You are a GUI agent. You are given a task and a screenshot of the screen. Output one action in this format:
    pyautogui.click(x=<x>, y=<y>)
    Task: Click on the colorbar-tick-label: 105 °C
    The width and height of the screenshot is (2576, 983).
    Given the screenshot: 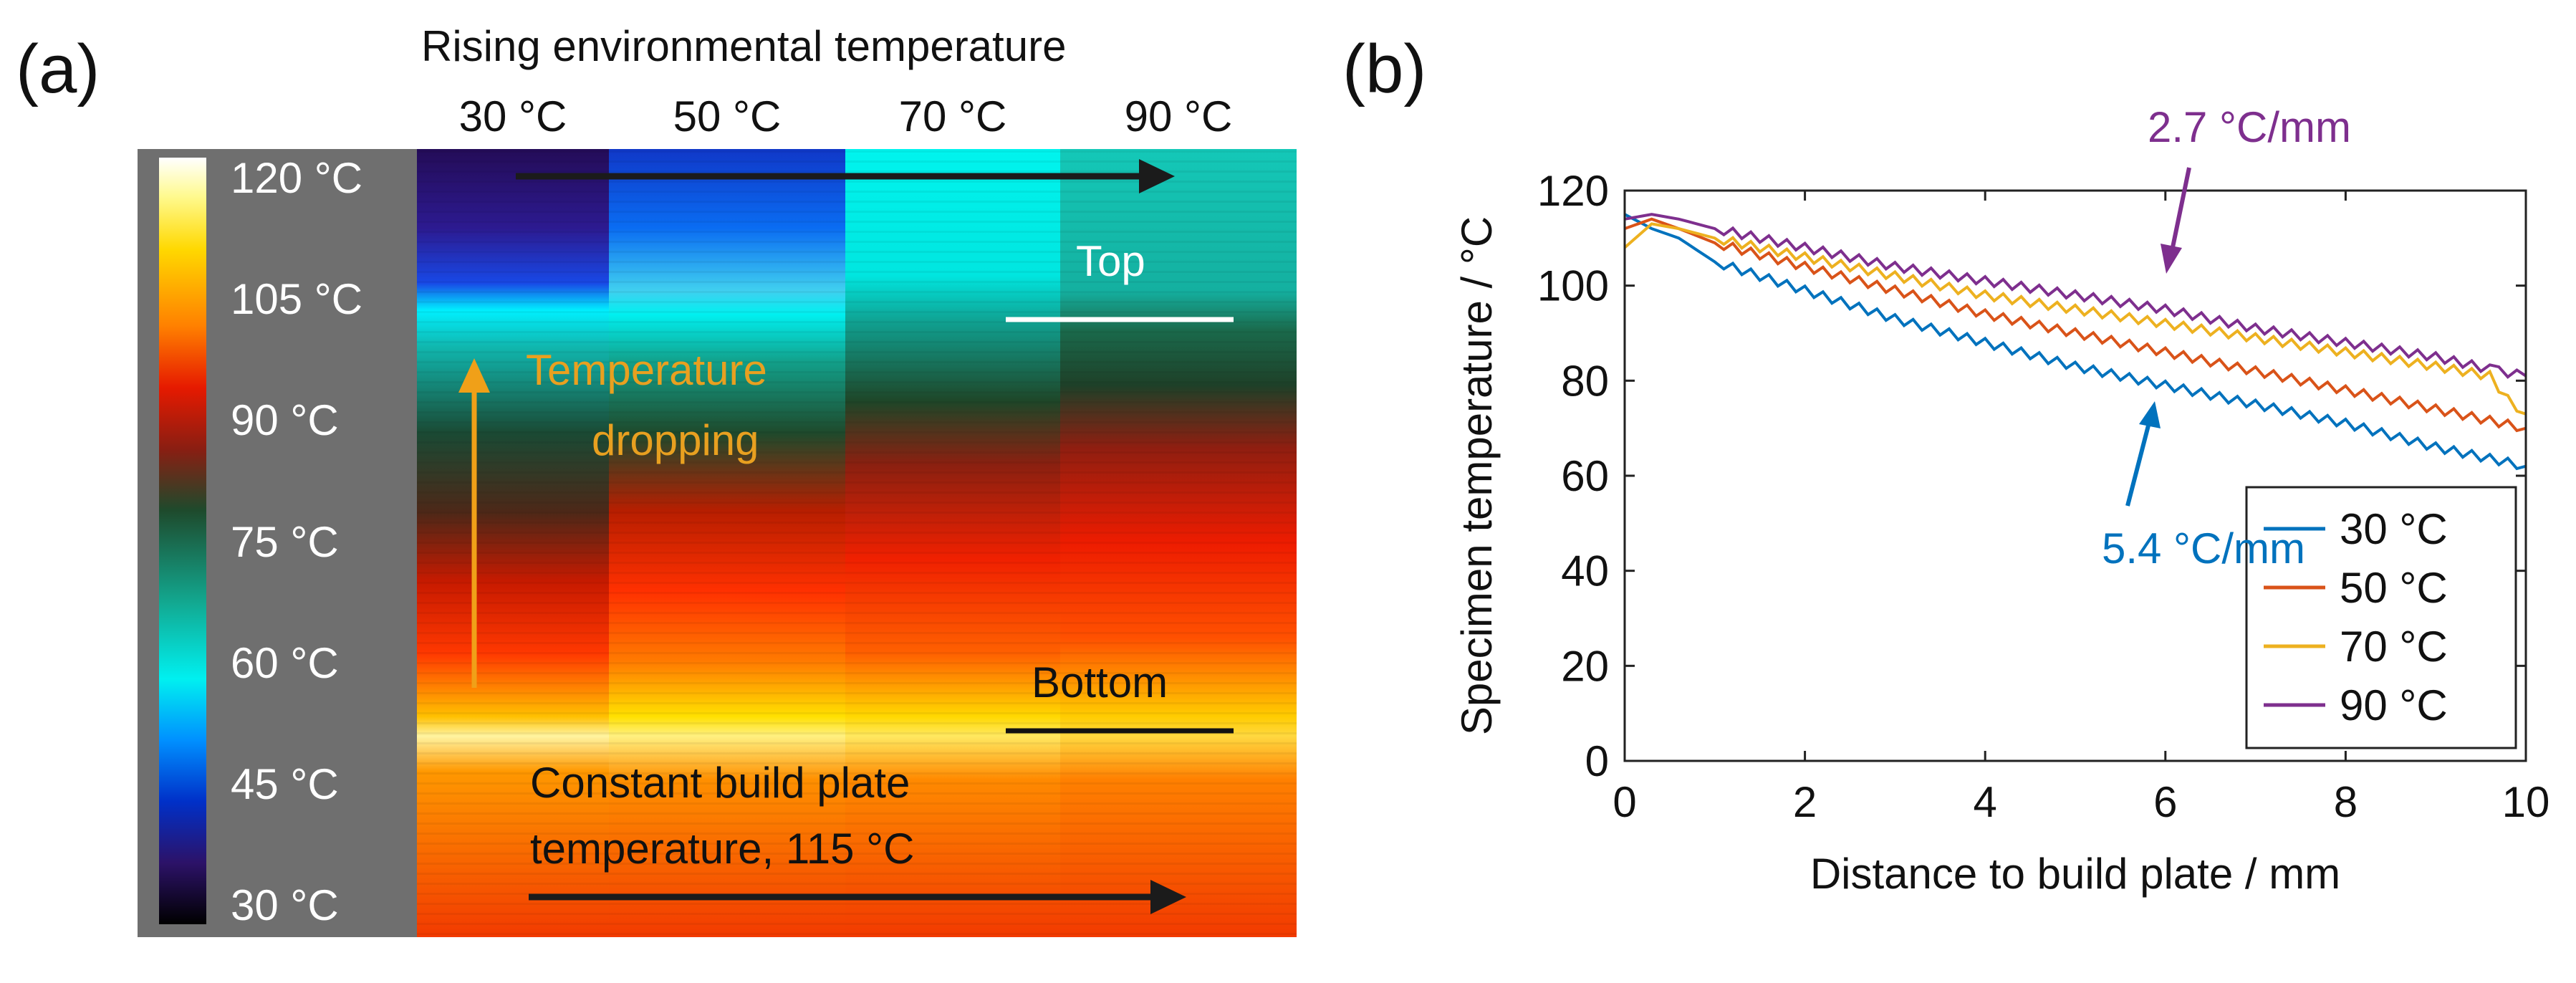 What is the action you would take?
    pyautogui.click(x=297, y=299)
    